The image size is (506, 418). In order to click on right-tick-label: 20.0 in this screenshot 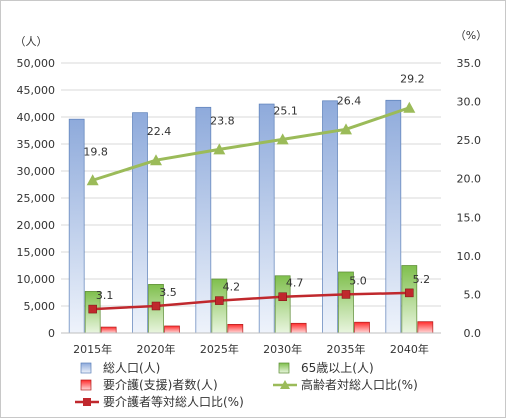, I will do `click(469, 179)`.